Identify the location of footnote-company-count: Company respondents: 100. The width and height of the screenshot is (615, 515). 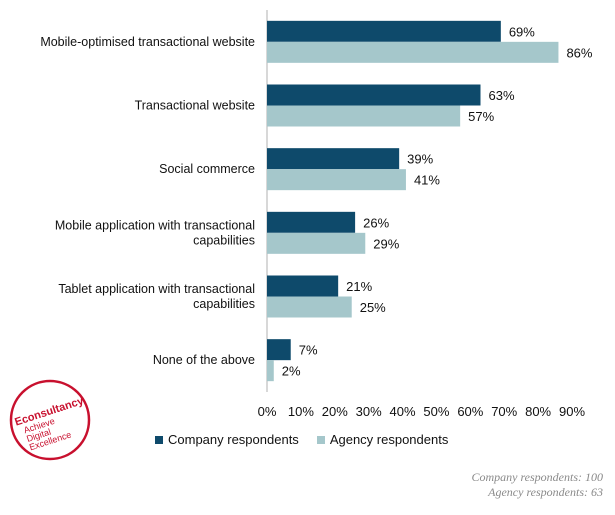
(537, 477).